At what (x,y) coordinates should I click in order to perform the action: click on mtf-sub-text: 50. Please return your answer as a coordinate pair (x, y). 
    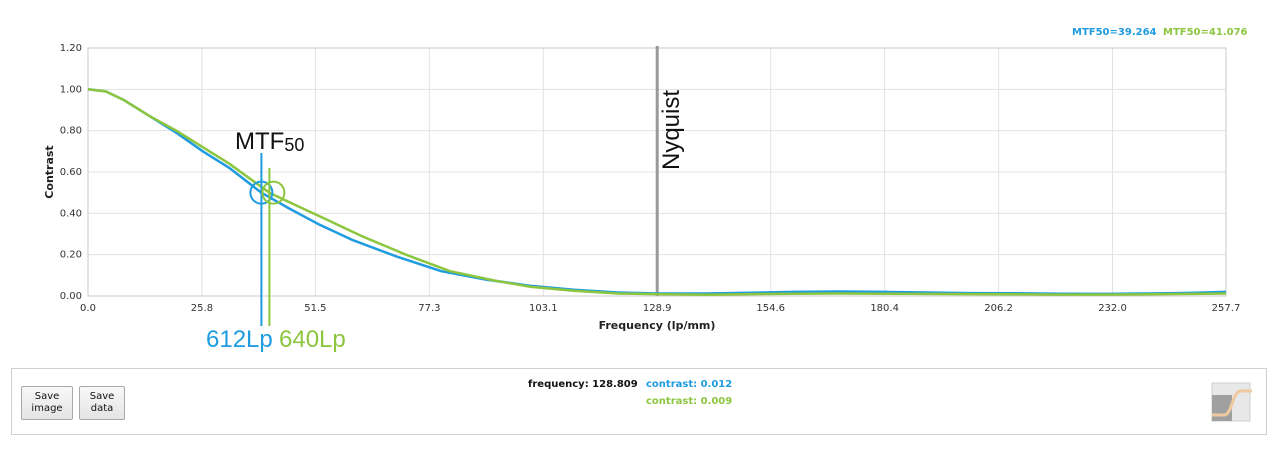
    Looking at the image, I should click on (294, 145).